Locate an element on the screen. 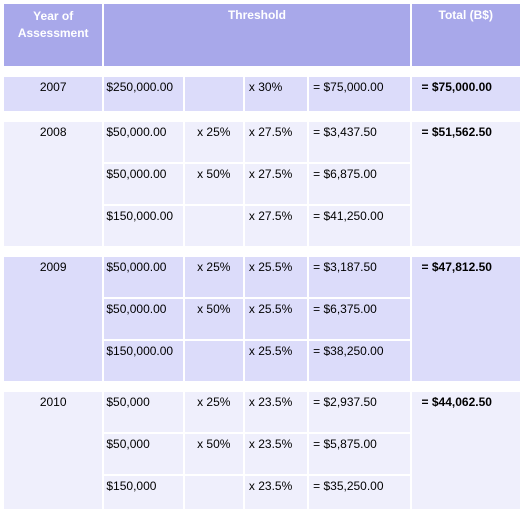  total-cell: = $51,562.50 is located at coordinates (465, 184).